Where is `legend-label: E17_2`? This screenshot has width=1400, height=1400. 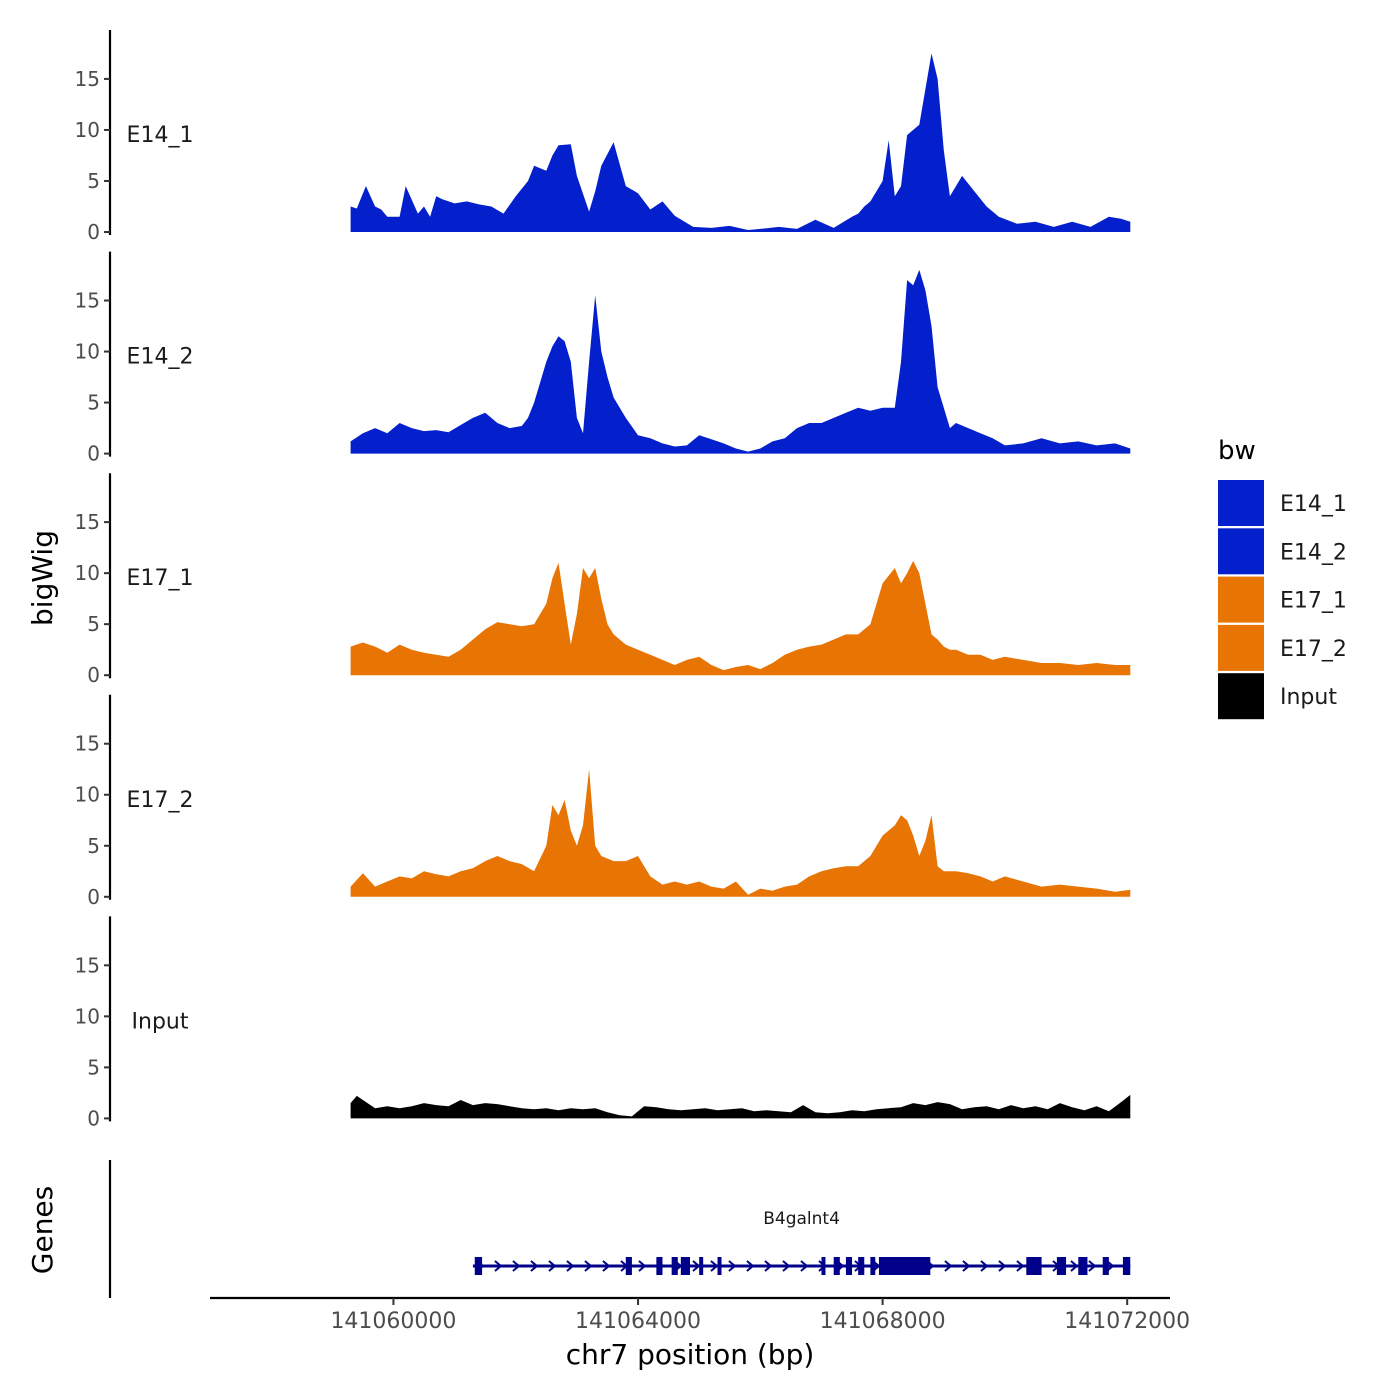
legend-label: E17_2 is located at coordinates (1313, 649).